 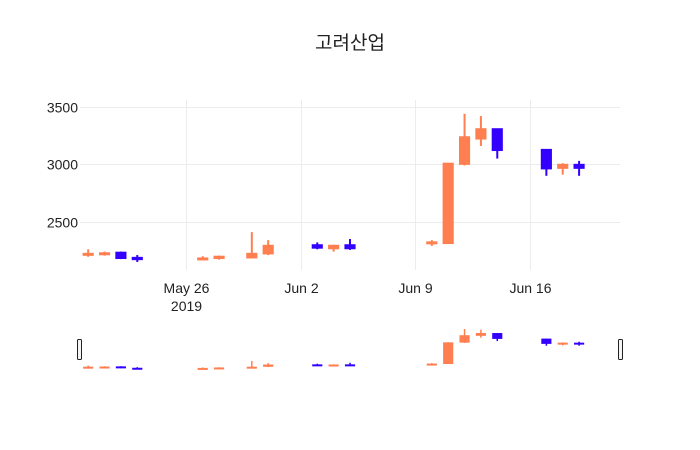 What do you see at coordinates (187, 288) in the screenshot?
I see `x-tick-label: May 26` at bounding box center [187, 288].